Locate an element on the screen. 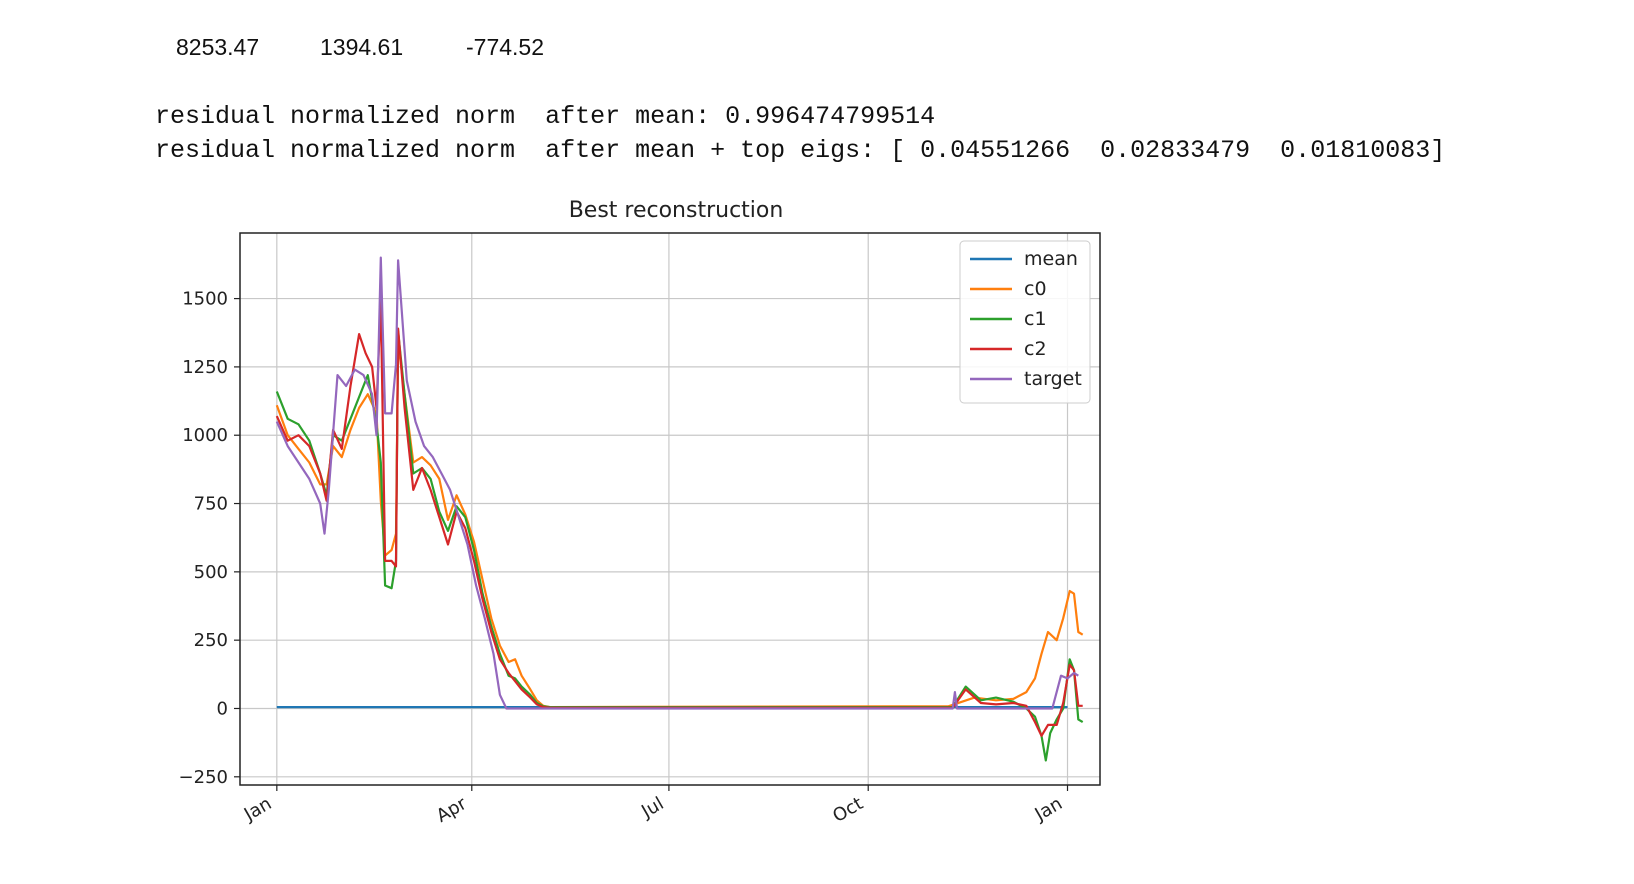 This screenshot has height=884, width=1634. chart-title: Best reconstruction is located at coordinates (676, 210).